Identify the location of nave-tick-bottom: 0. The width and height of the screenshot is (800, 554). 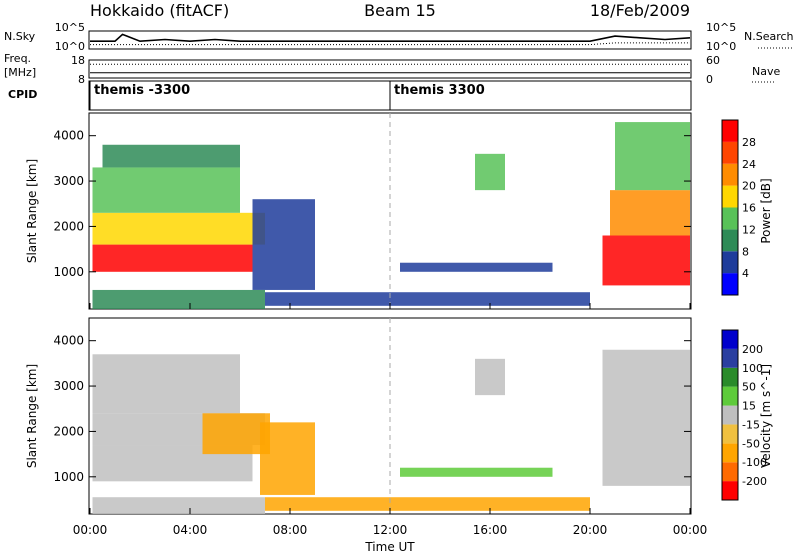
(709, 79).